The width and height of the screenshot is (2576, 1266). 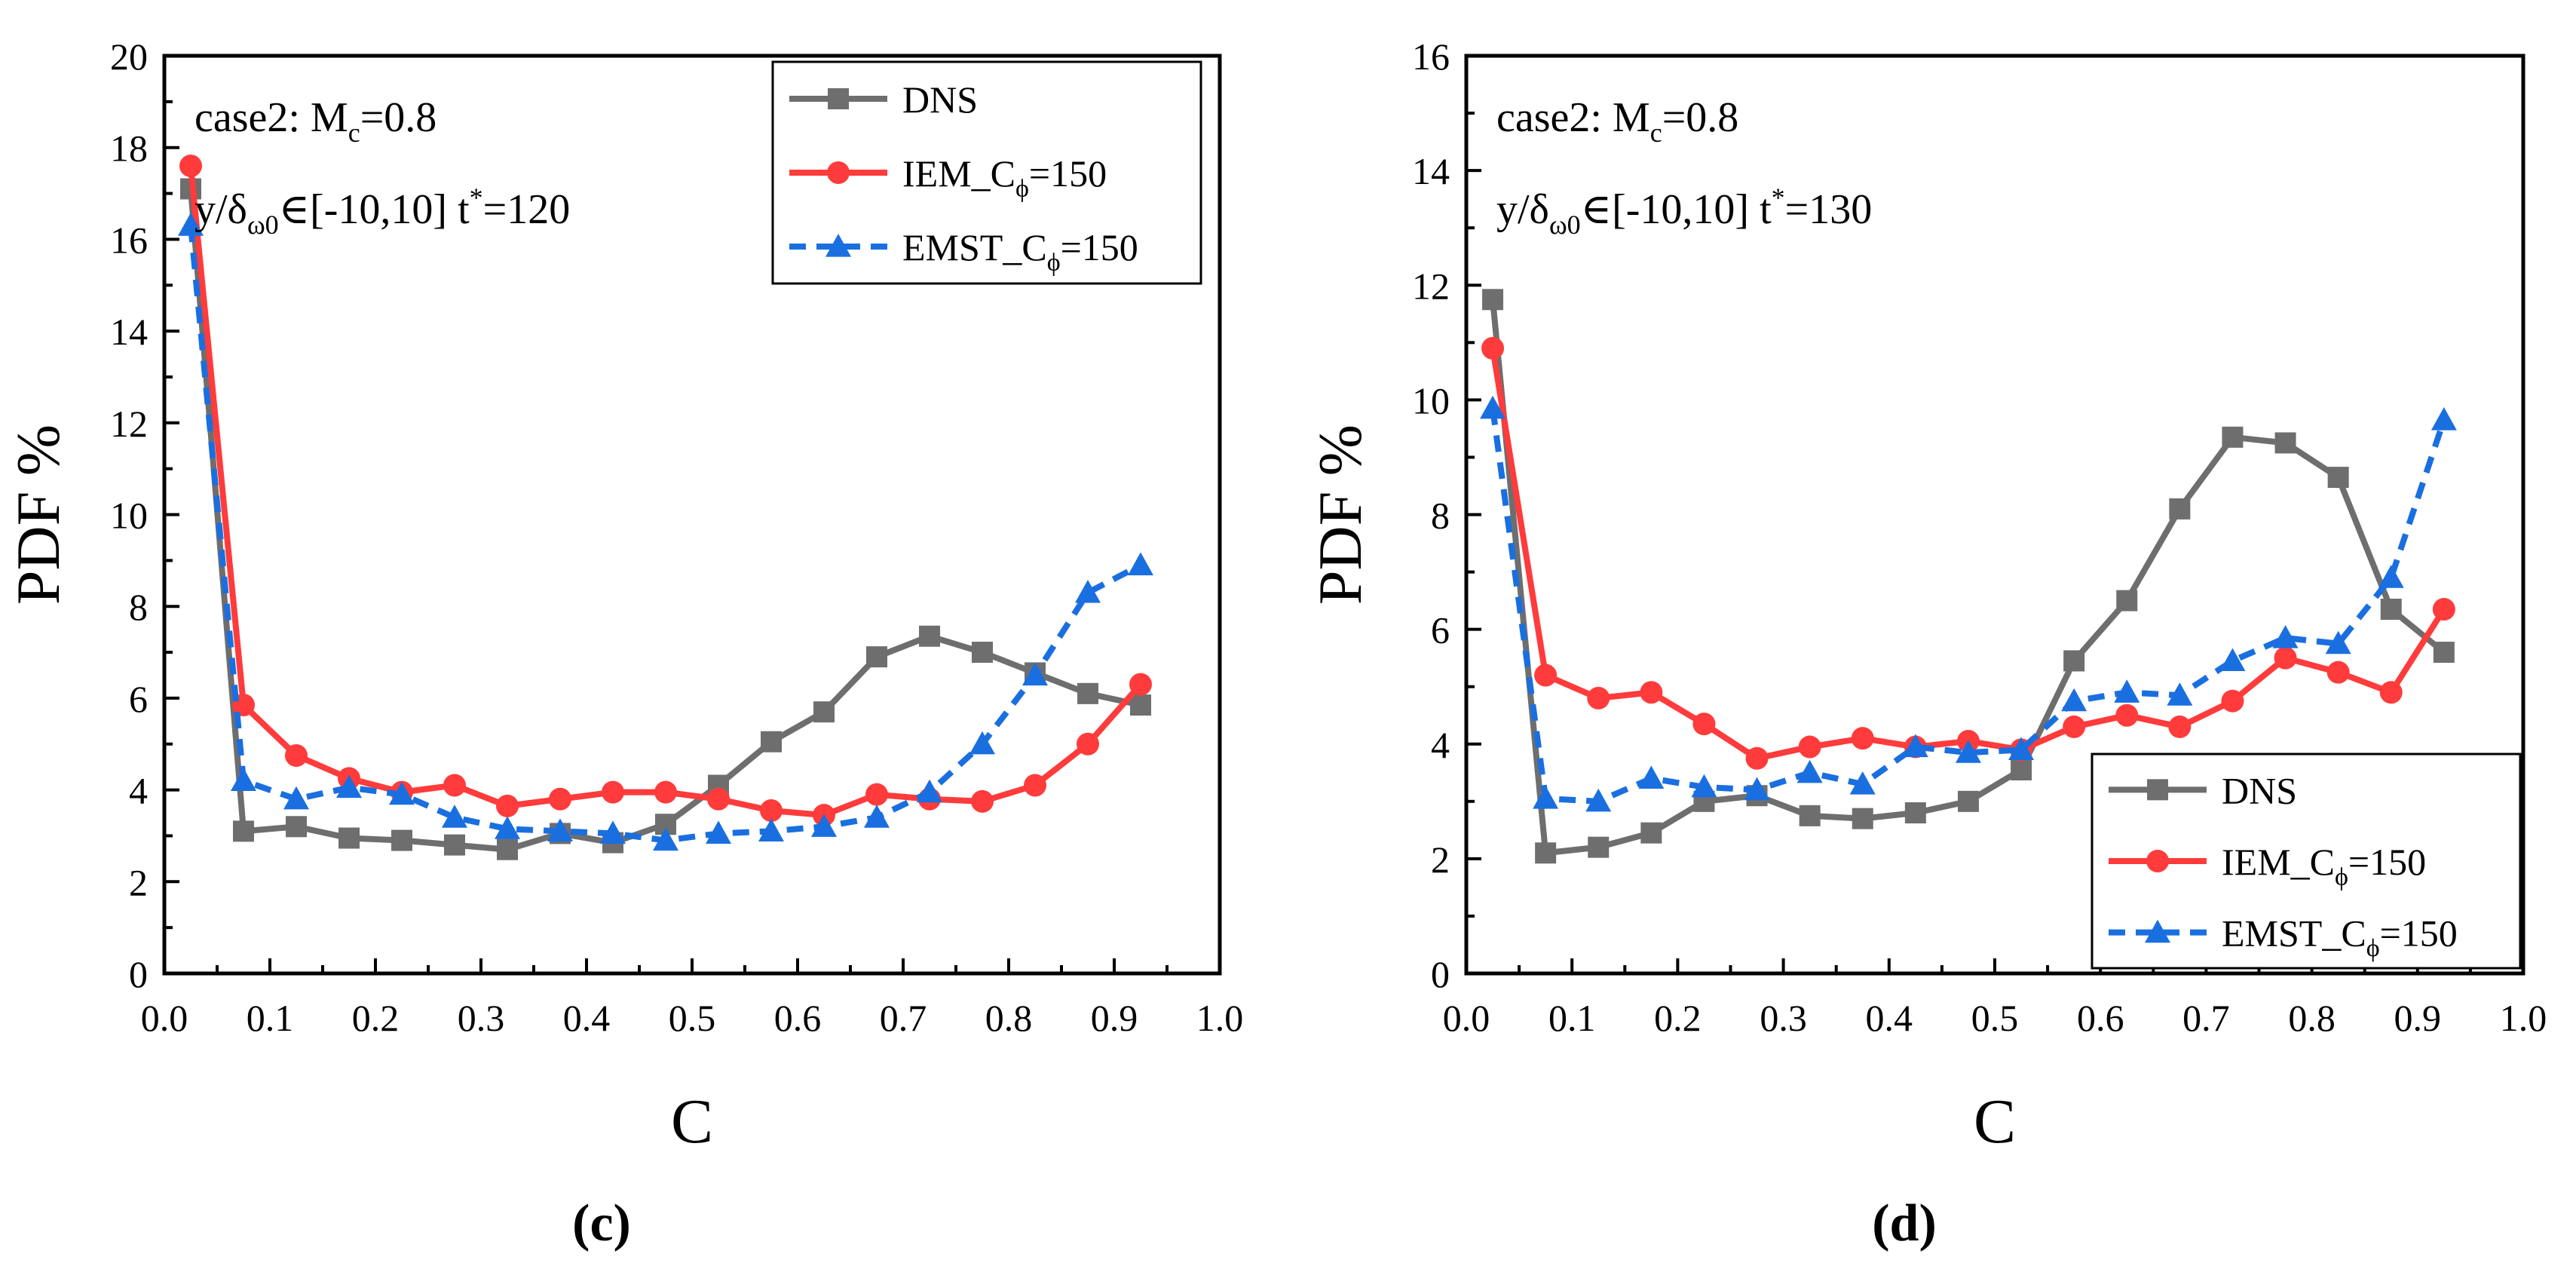 What do you see at coordinates (129, 148) in the screenshot?
I see `y-tick-label: 18` at bounding box center [129, 148].